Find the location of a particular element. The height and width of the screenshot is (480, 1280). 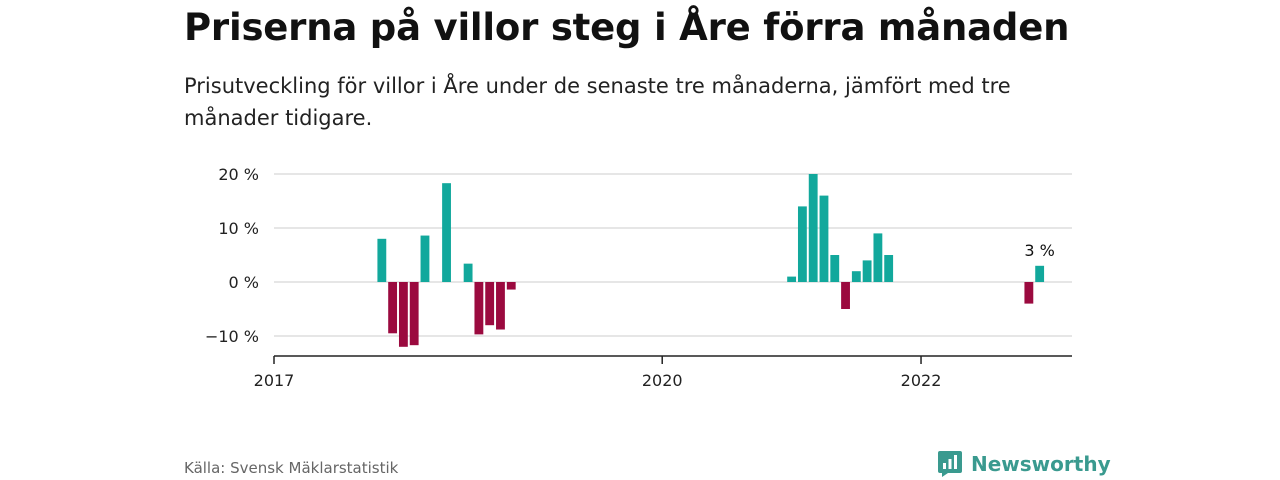

x-axis: 2017 2020 2022 is located at coordinates (663, 372).